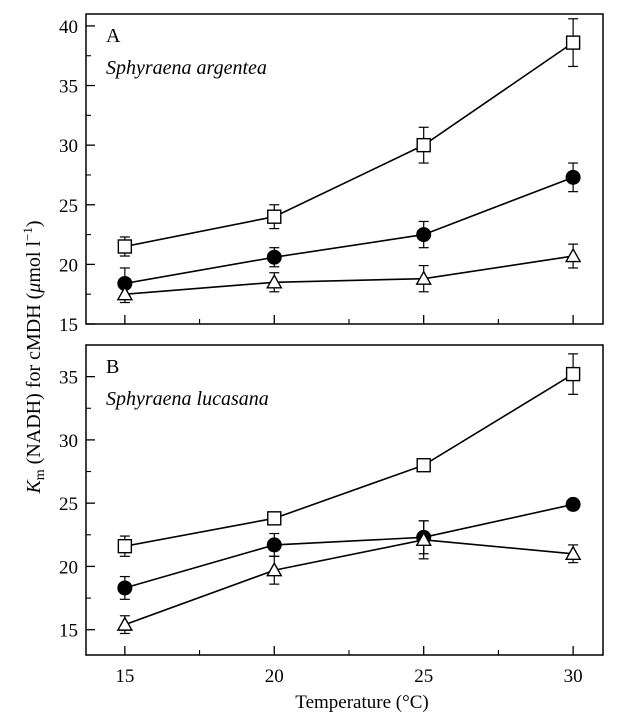 This screenshot has height=717, width=617. Describe the element at coordinates (68, 567) in the screenshot. I see `panel-b-y-tick-label: 20` at that location.